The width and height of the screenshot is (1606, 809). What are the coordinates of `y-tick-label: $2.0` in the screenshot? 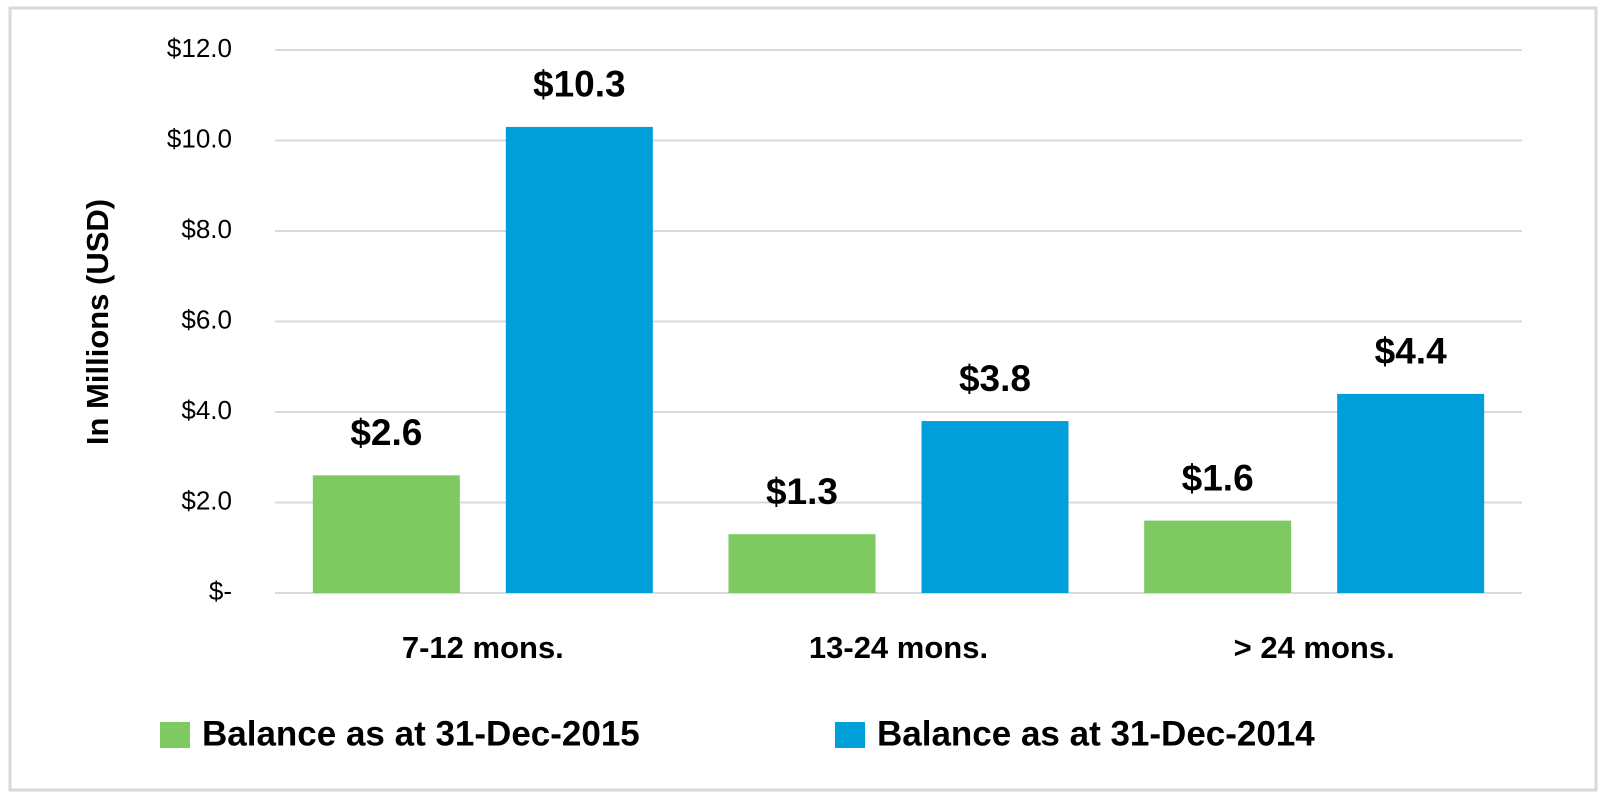 It's located at (206, 500).